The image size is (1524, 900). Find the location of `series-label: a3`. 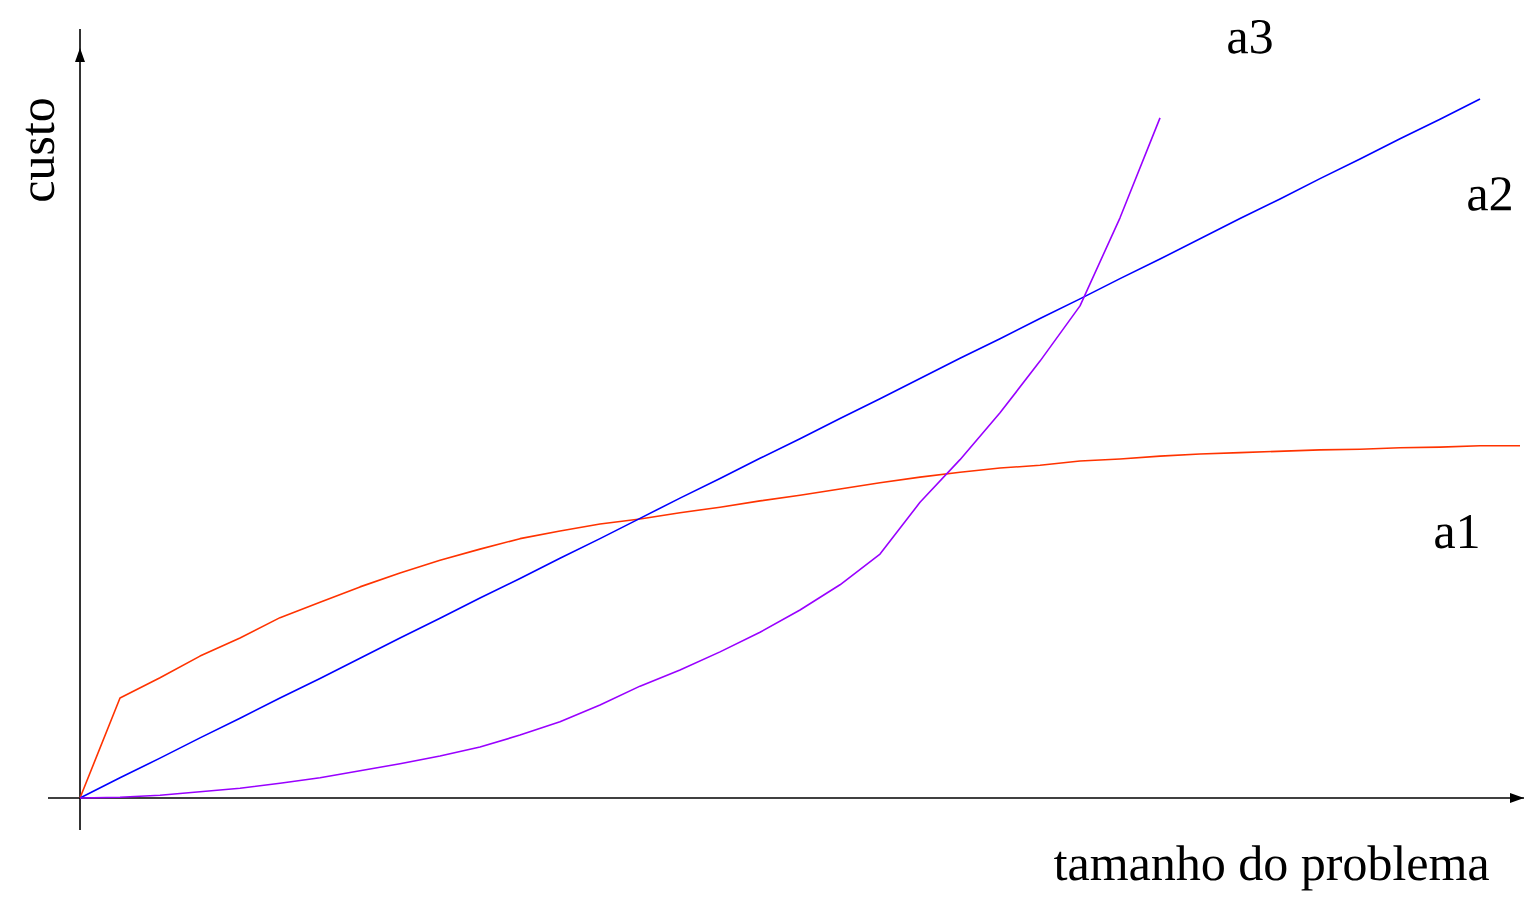

series-label: a3 is located at coordinates (1250, 37).